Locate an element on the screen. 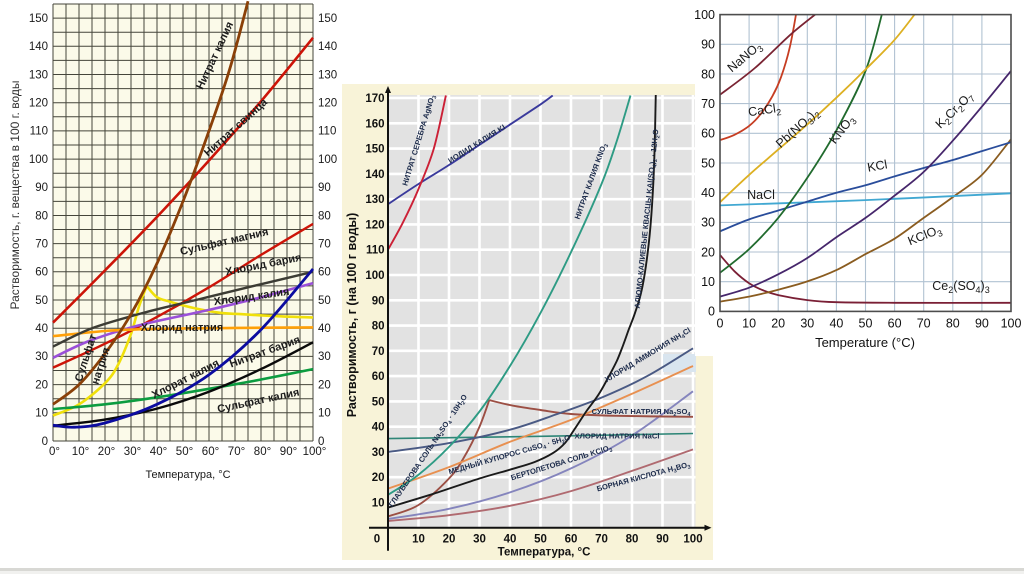  svg-text: 20° is located at coordinates (106, 452).